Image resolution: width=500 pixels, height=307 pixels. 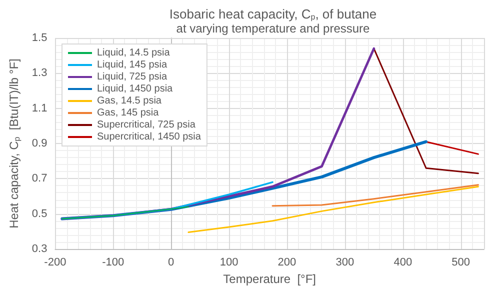 What do you see at coordinates (129, 101) in the screenshot?
I see `legend-label: Gas, 14.5 psia` at bounding box center [129, 101].